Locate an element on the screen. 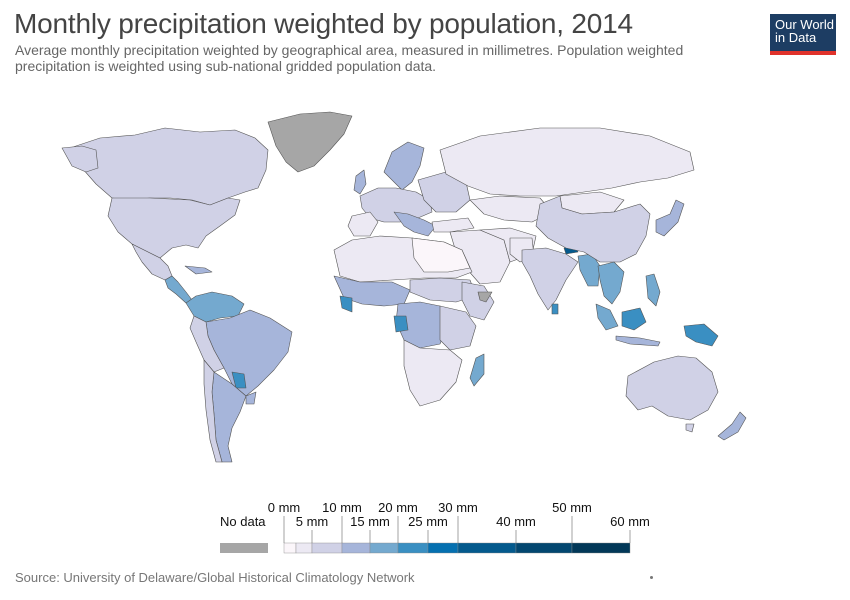  legend-lower-label-1: 15 mm is located at coordinates (370, 521).